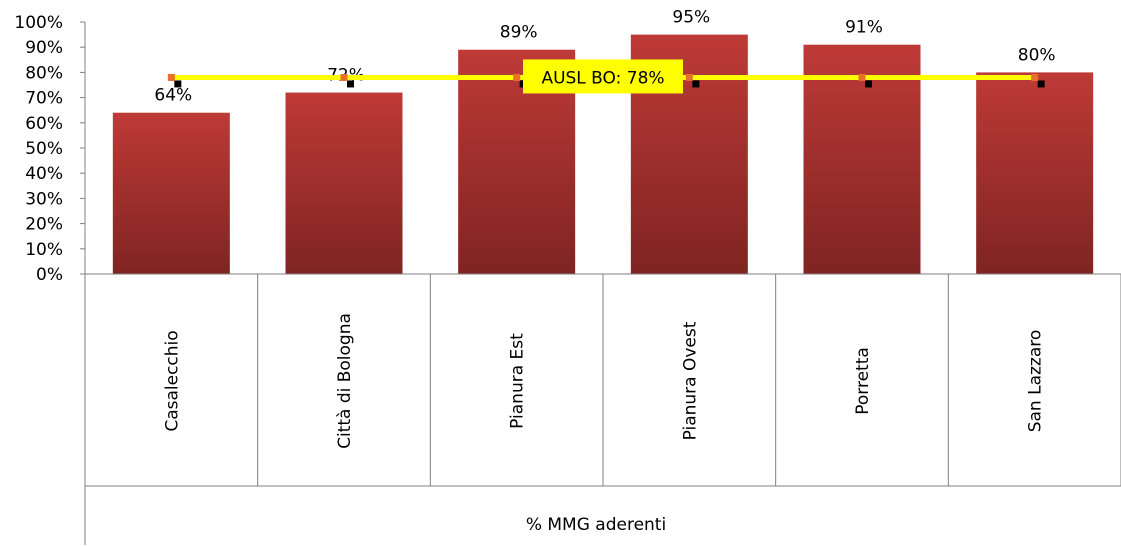 The image size is (1121, 547). What do you see at coordinates (863, 381) in the screenshot?
I see `category-label: Porretta` at bounding box center [863, 381].